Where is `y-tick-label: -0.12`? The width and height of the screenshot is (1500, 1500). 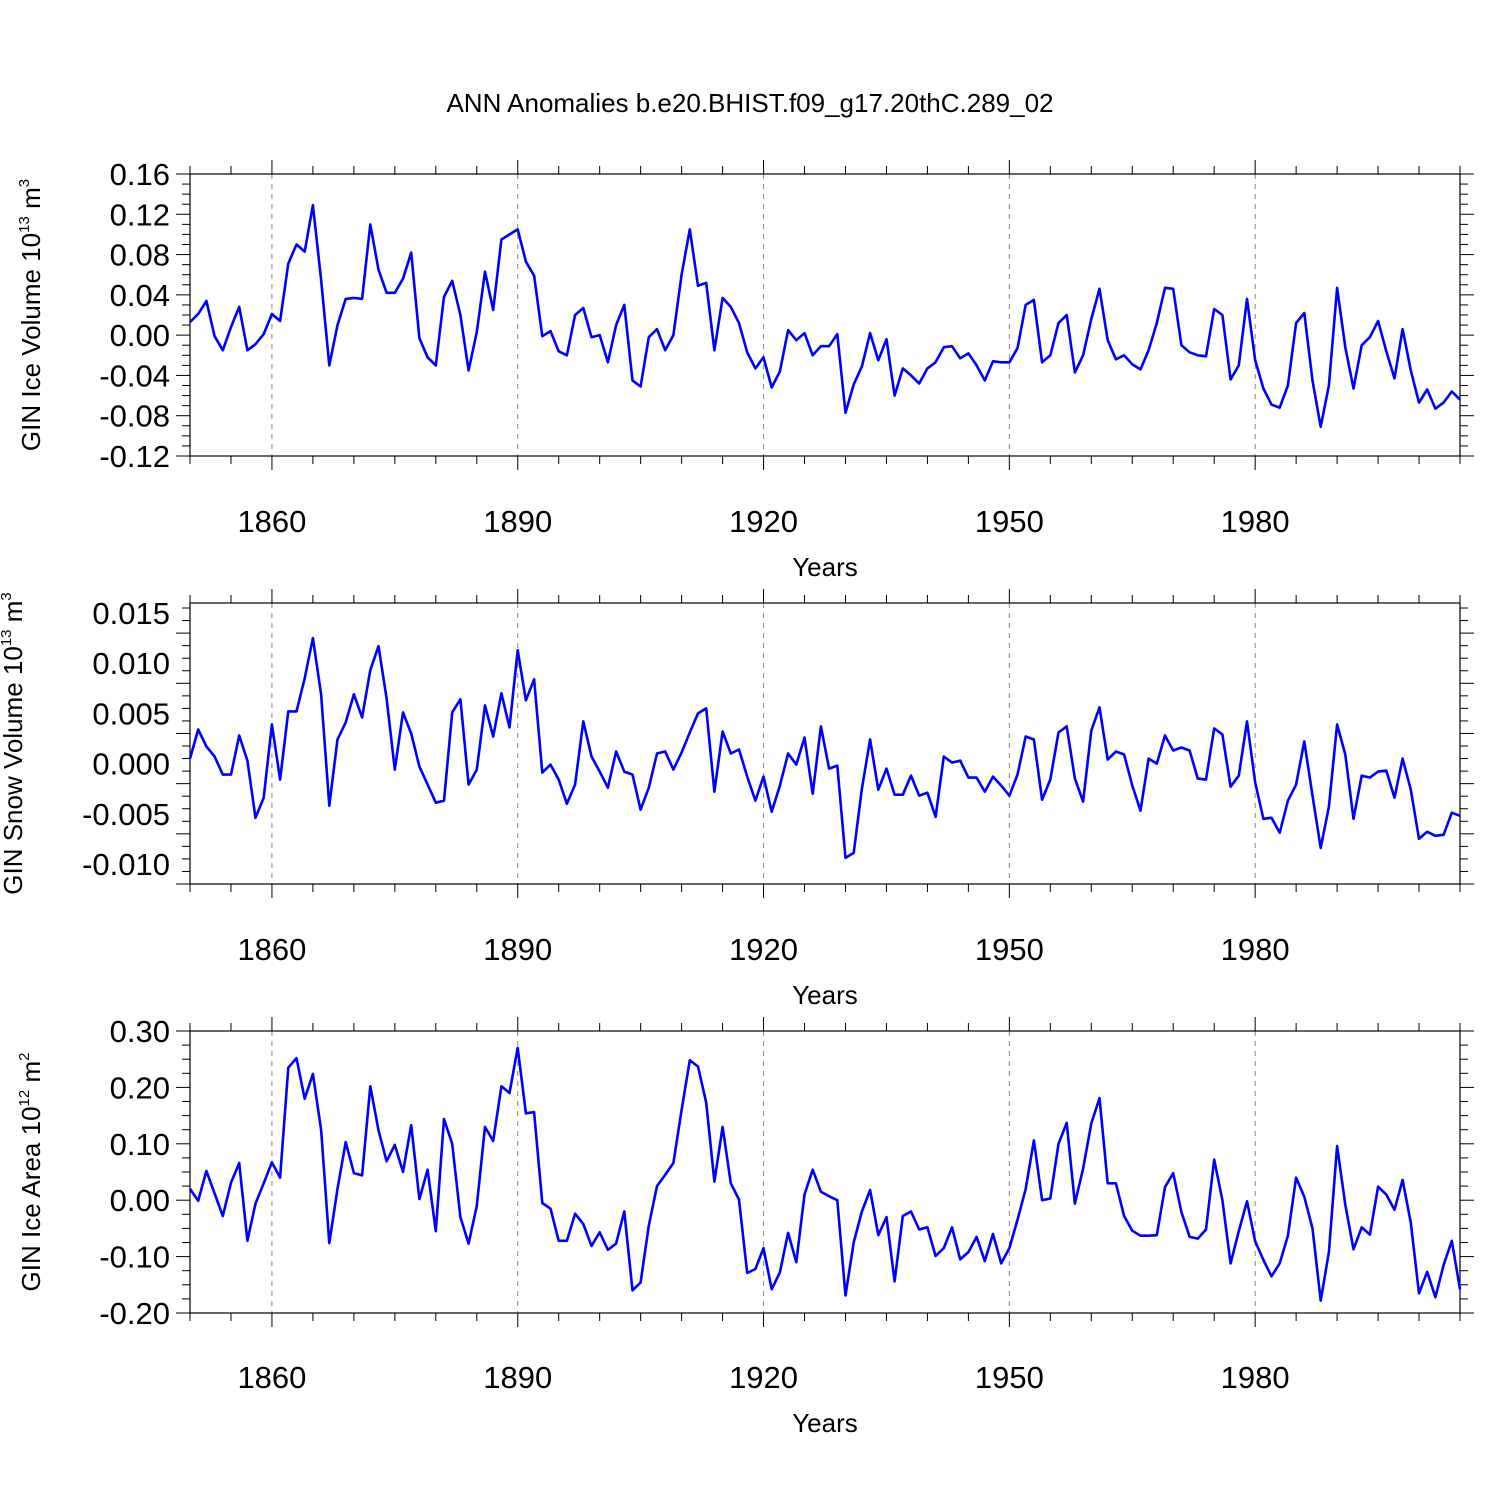 y-tick-label: -0.12 is located at coordinates (134, 456).